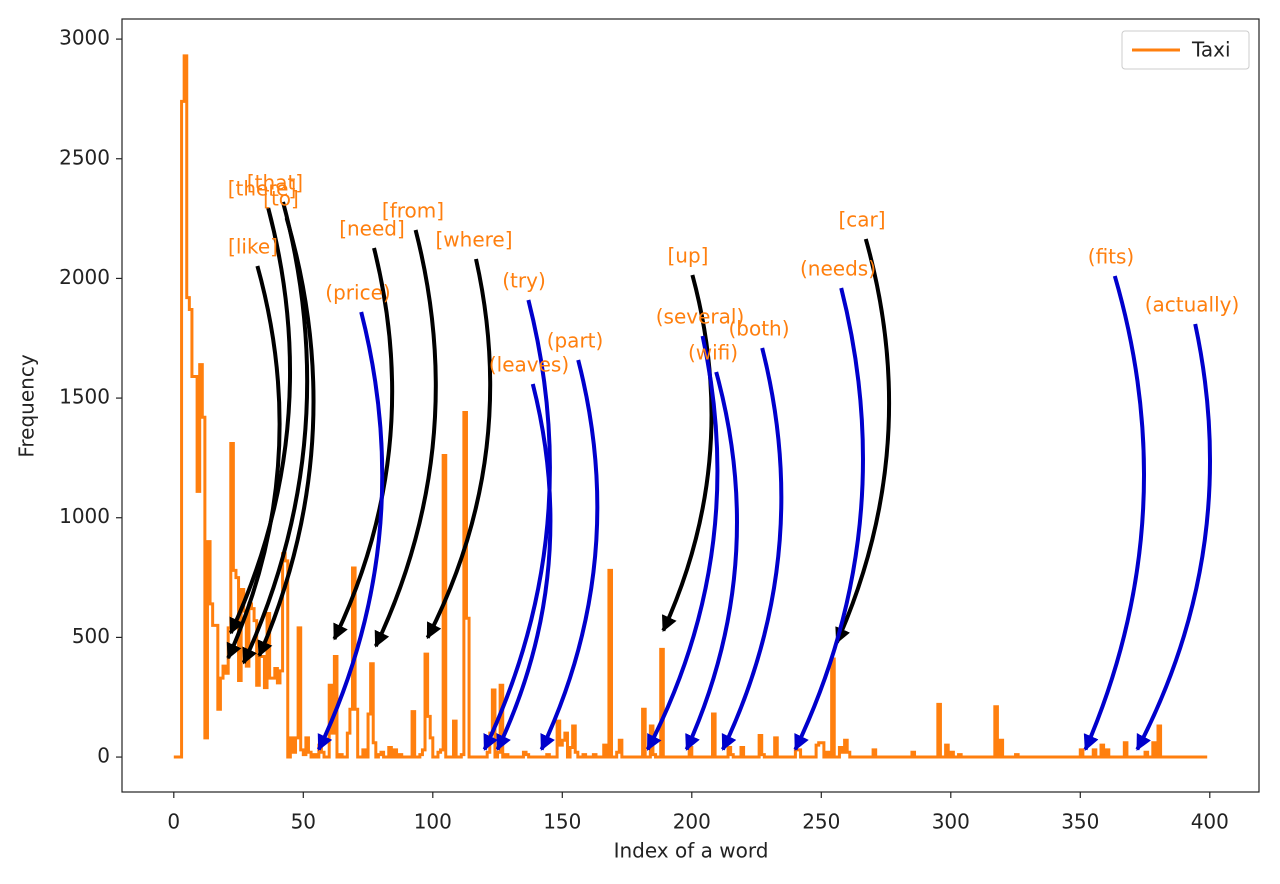 The height and width of the screenshot is (884, 1280). I want to click on annotation-label: (try), so click(524, 281).